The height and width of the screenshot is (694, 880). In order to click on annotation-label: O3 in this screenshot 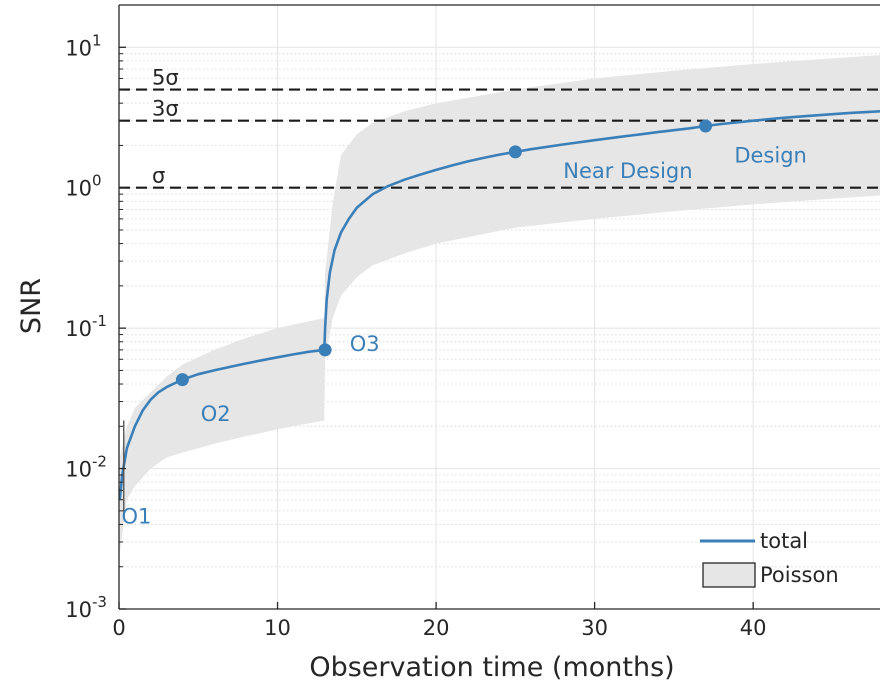, I will do `click(365, 344)`.